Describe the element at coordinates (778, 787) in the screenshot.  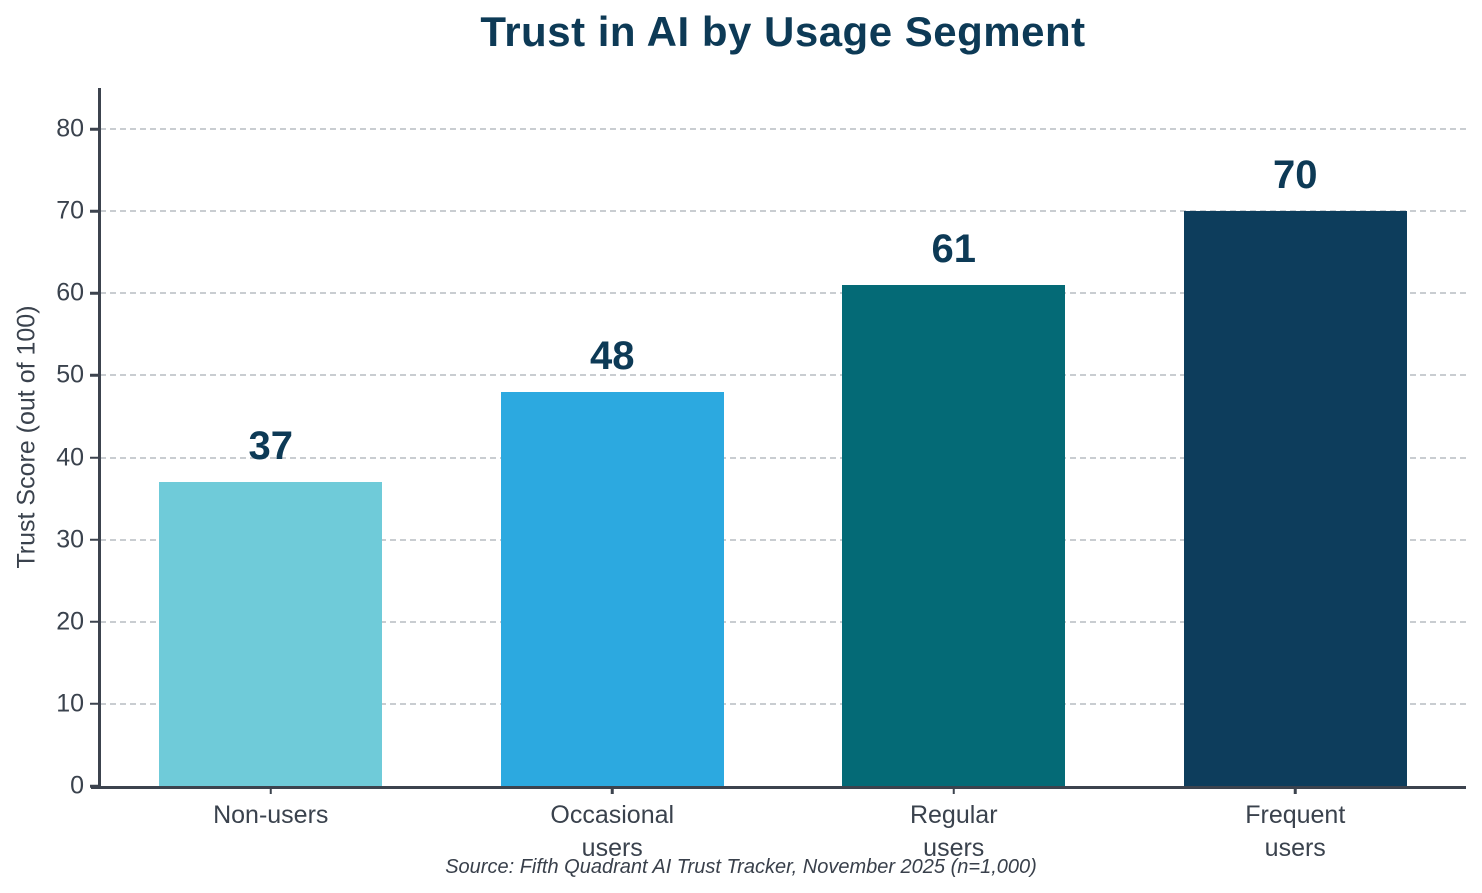
I see `x-axis-line` at that location.